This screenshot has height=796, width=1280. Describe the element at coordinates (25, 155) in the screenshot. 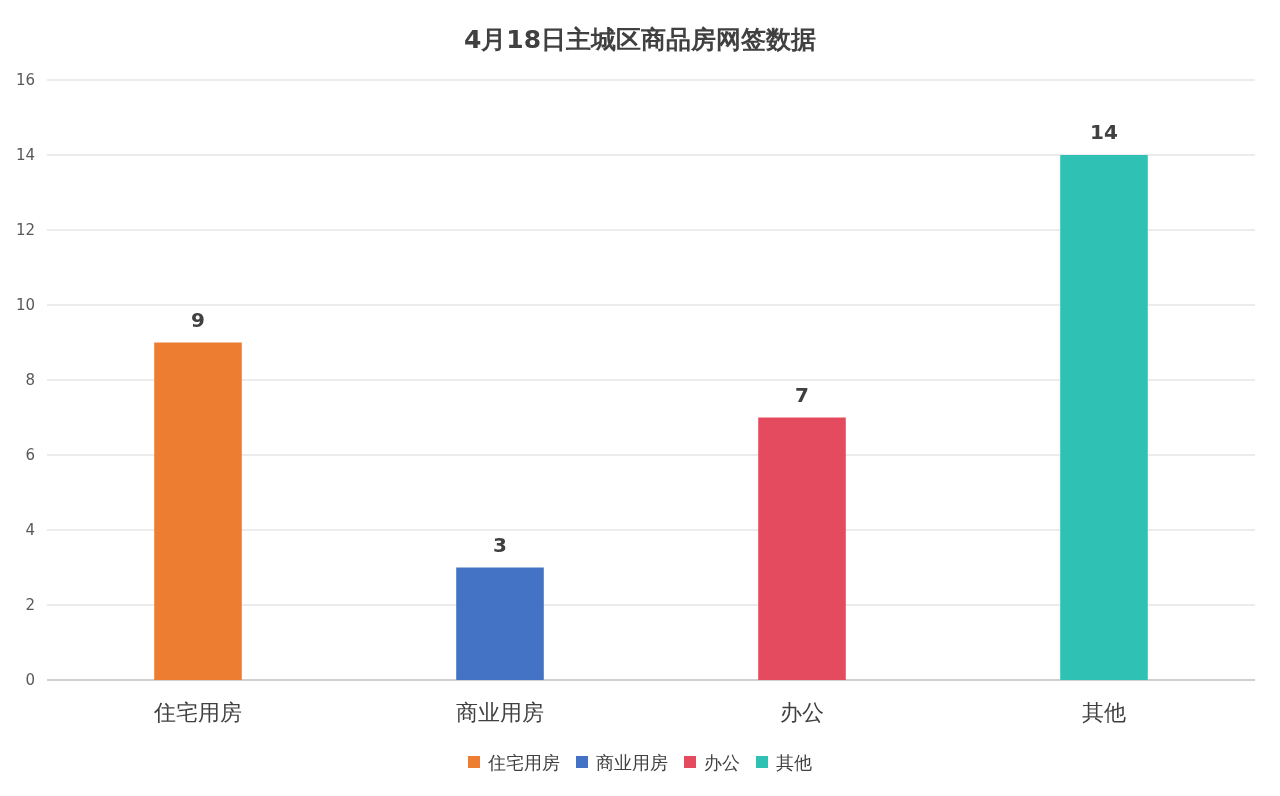

I see `y-tick-label: 14` at that location.